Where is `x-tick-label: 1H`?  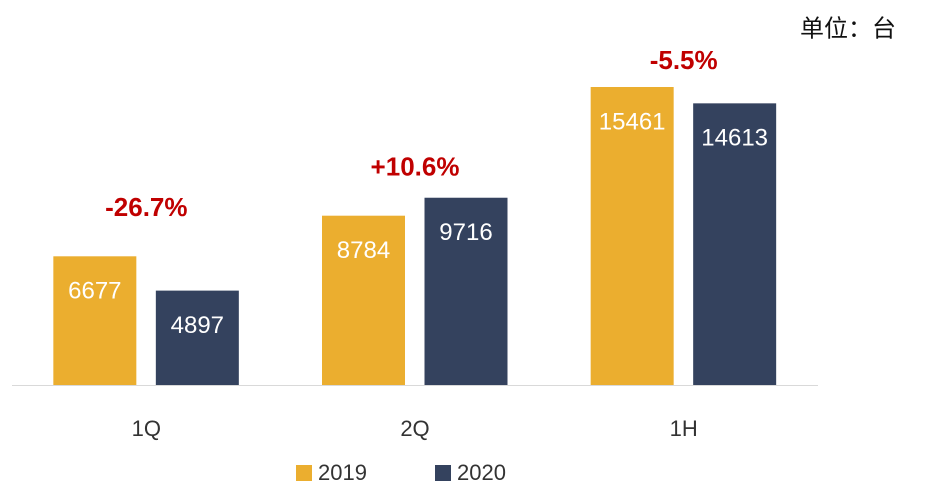 x-tick-label: 1H is located at coordinates (684, 428).